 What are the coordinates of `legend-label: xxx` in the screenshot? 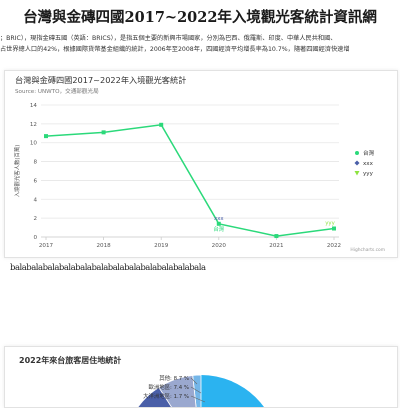 It's located at (368, 164).